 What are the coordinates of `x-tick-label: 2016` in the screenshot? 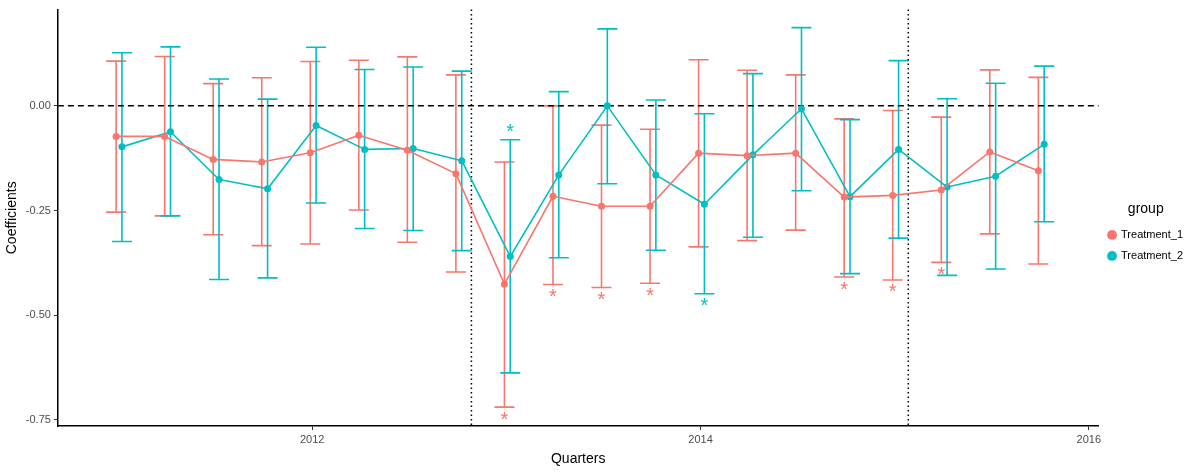 It's located at (1089, 438).